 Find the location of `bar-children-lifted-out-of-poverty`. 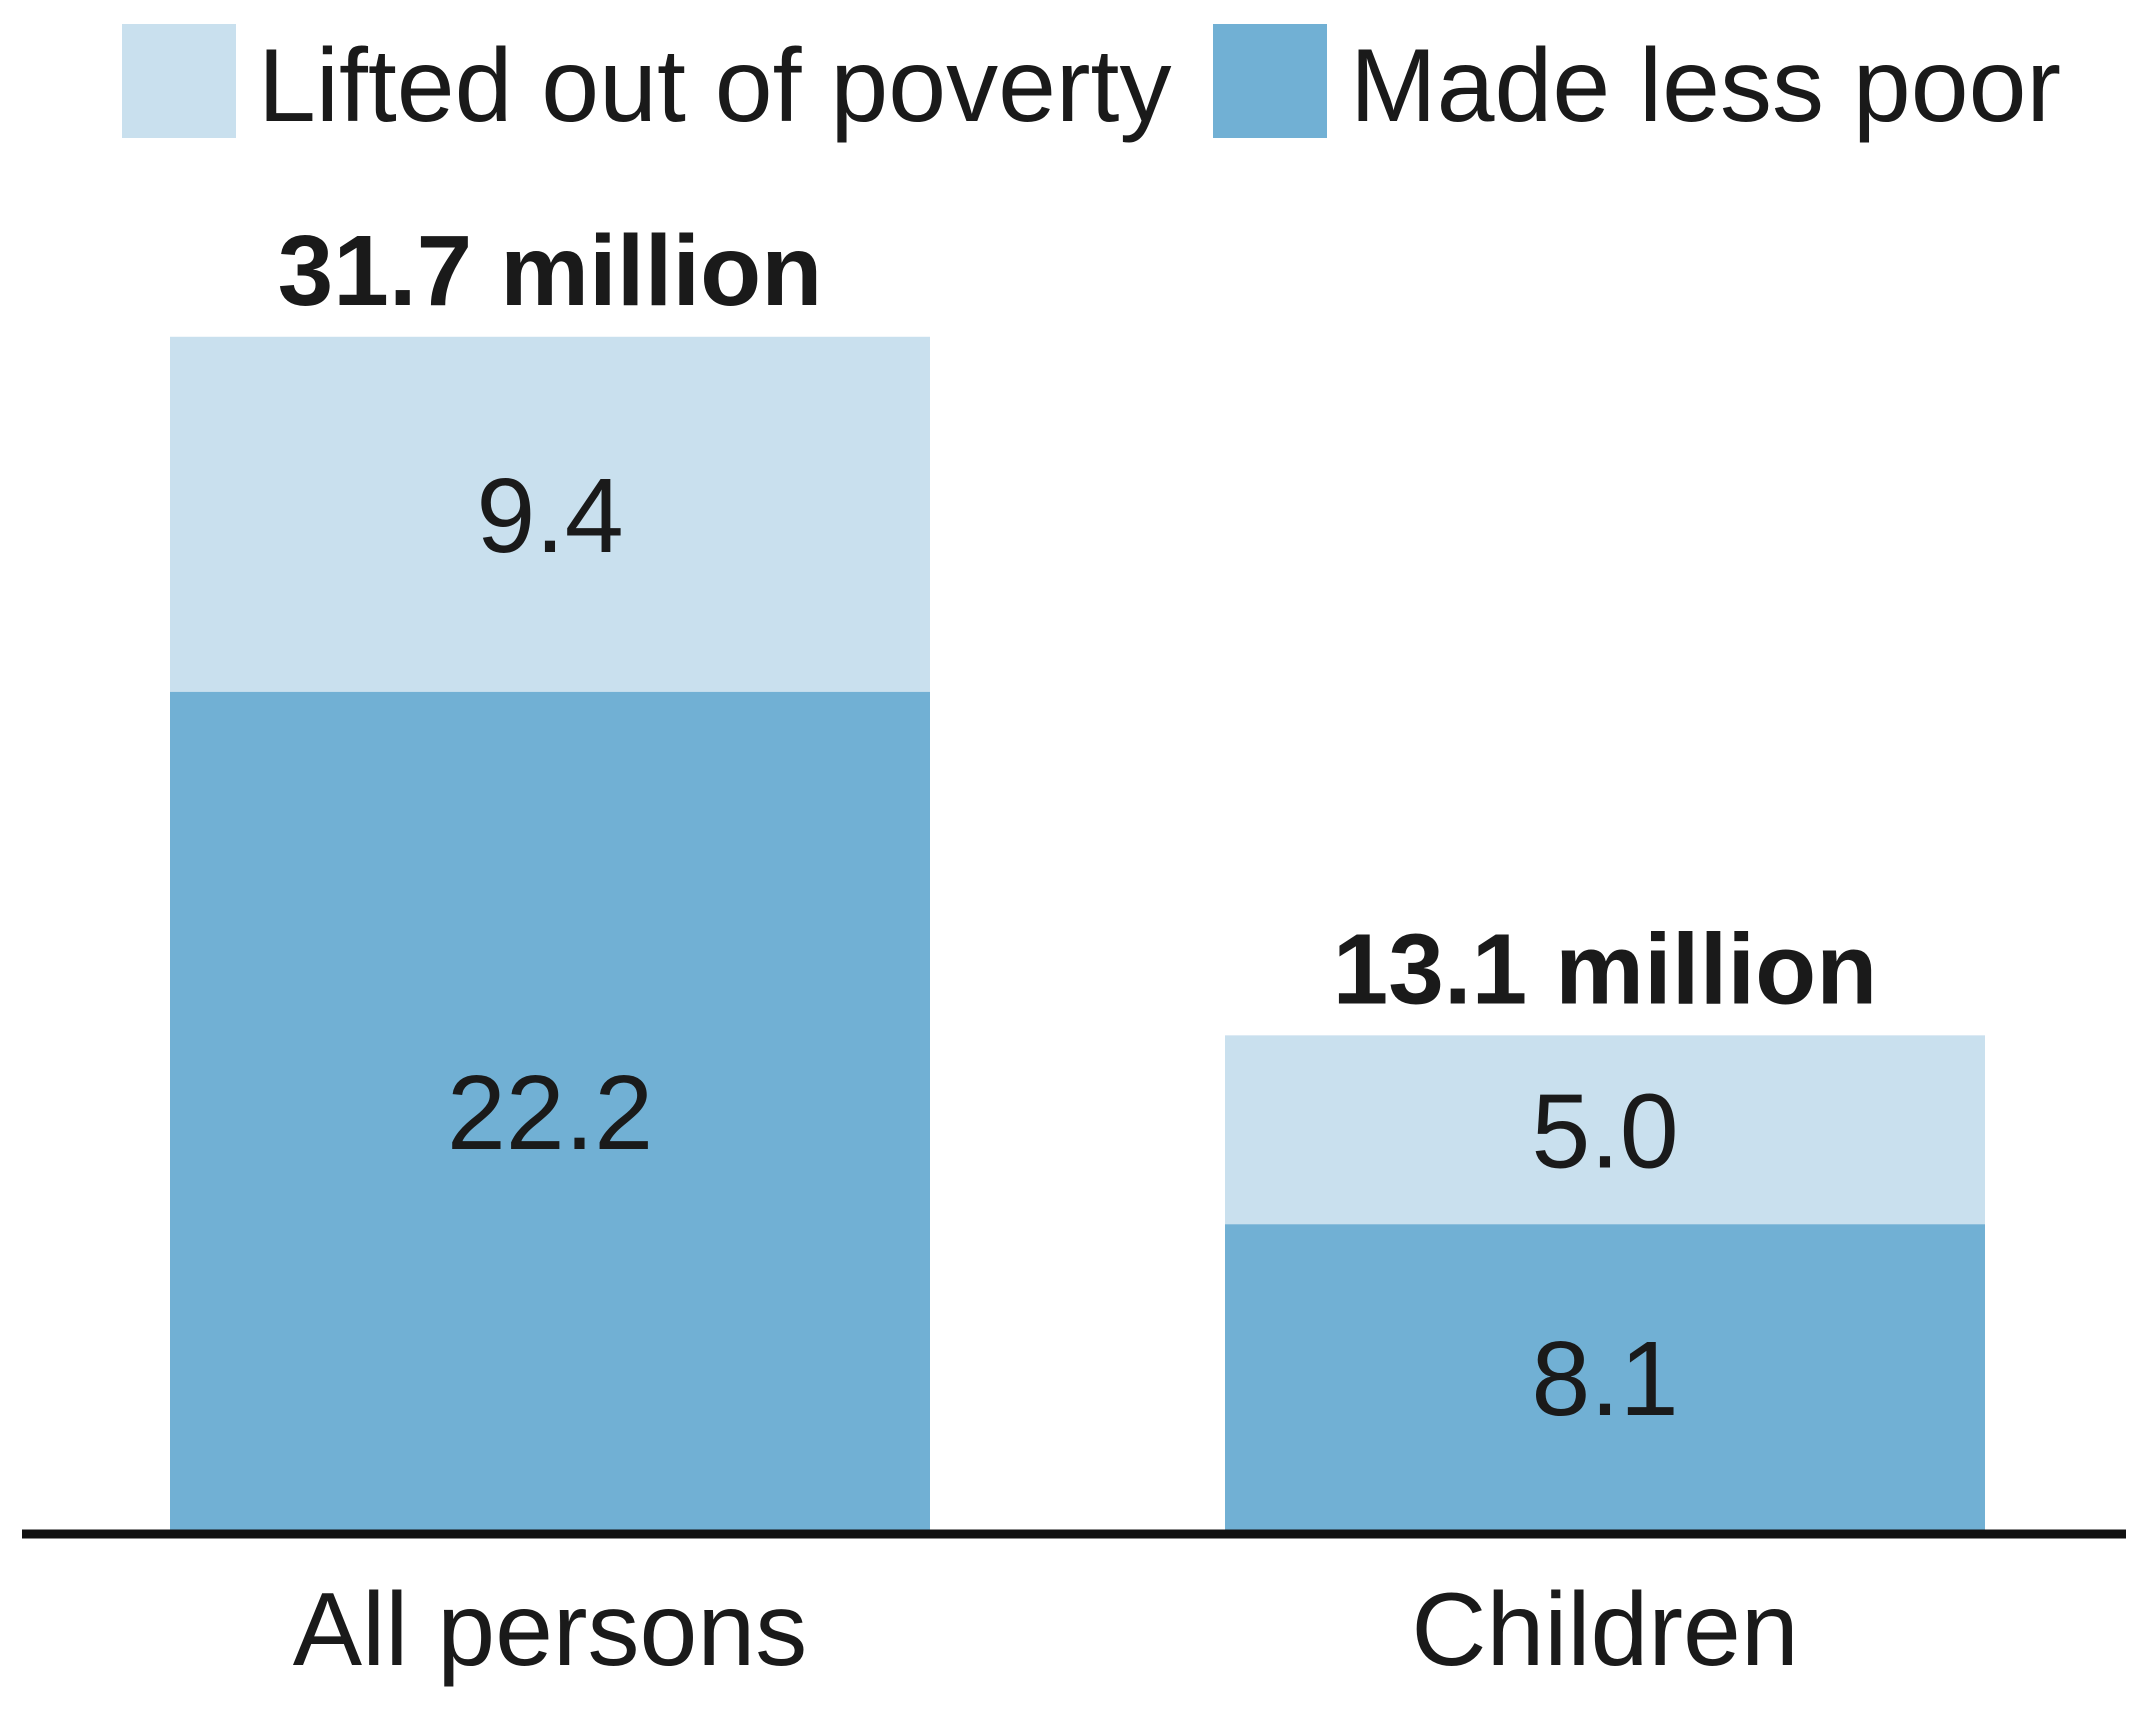

bar-children-lifted-out-of-poverty is located at coordinates (1605, 1130).